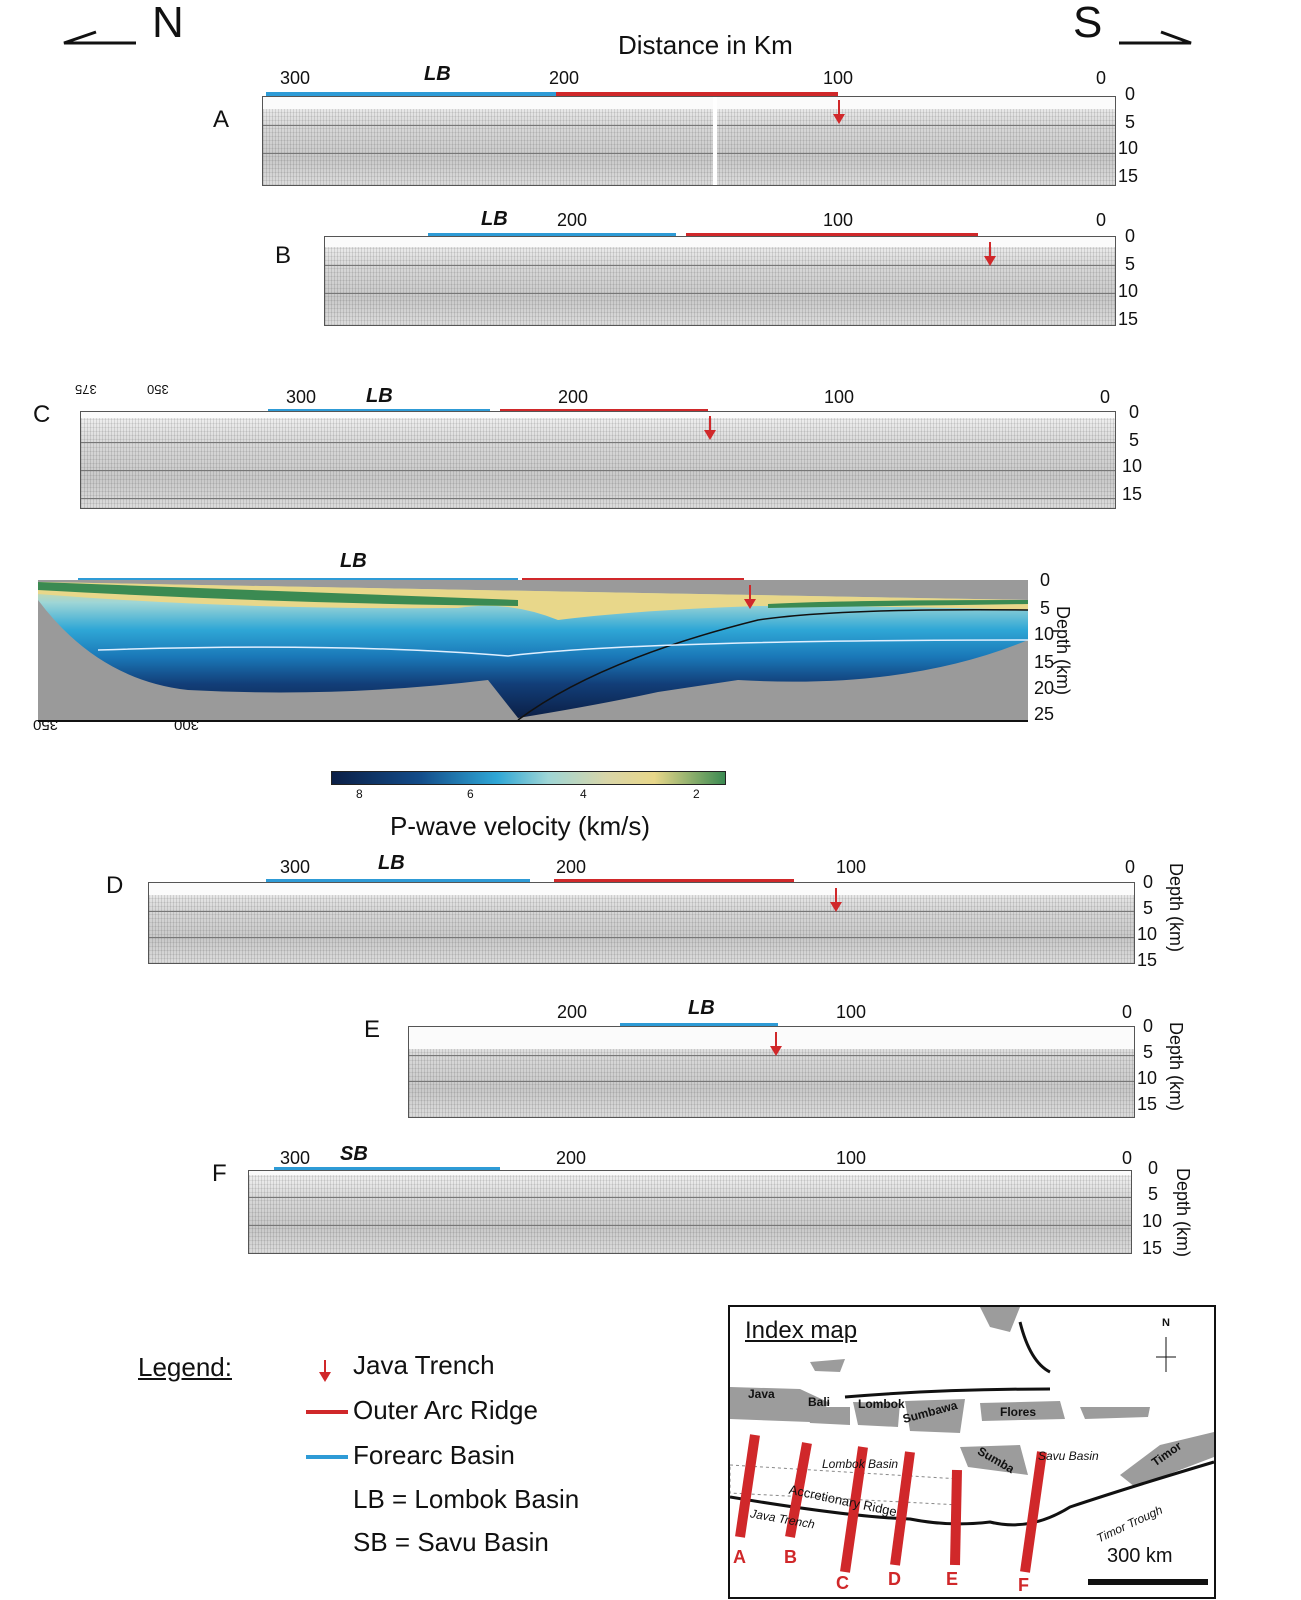 The image size is (1301, 1600). I want to click on map-profile-letter: F, so click(1023, 1585).